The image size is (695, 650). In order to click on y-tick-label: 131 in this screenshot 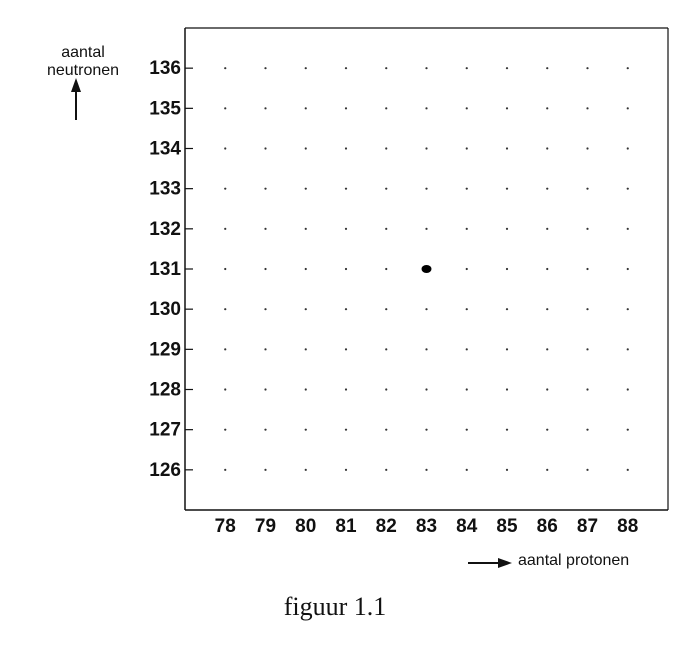, I will do `click(165, 269)`.